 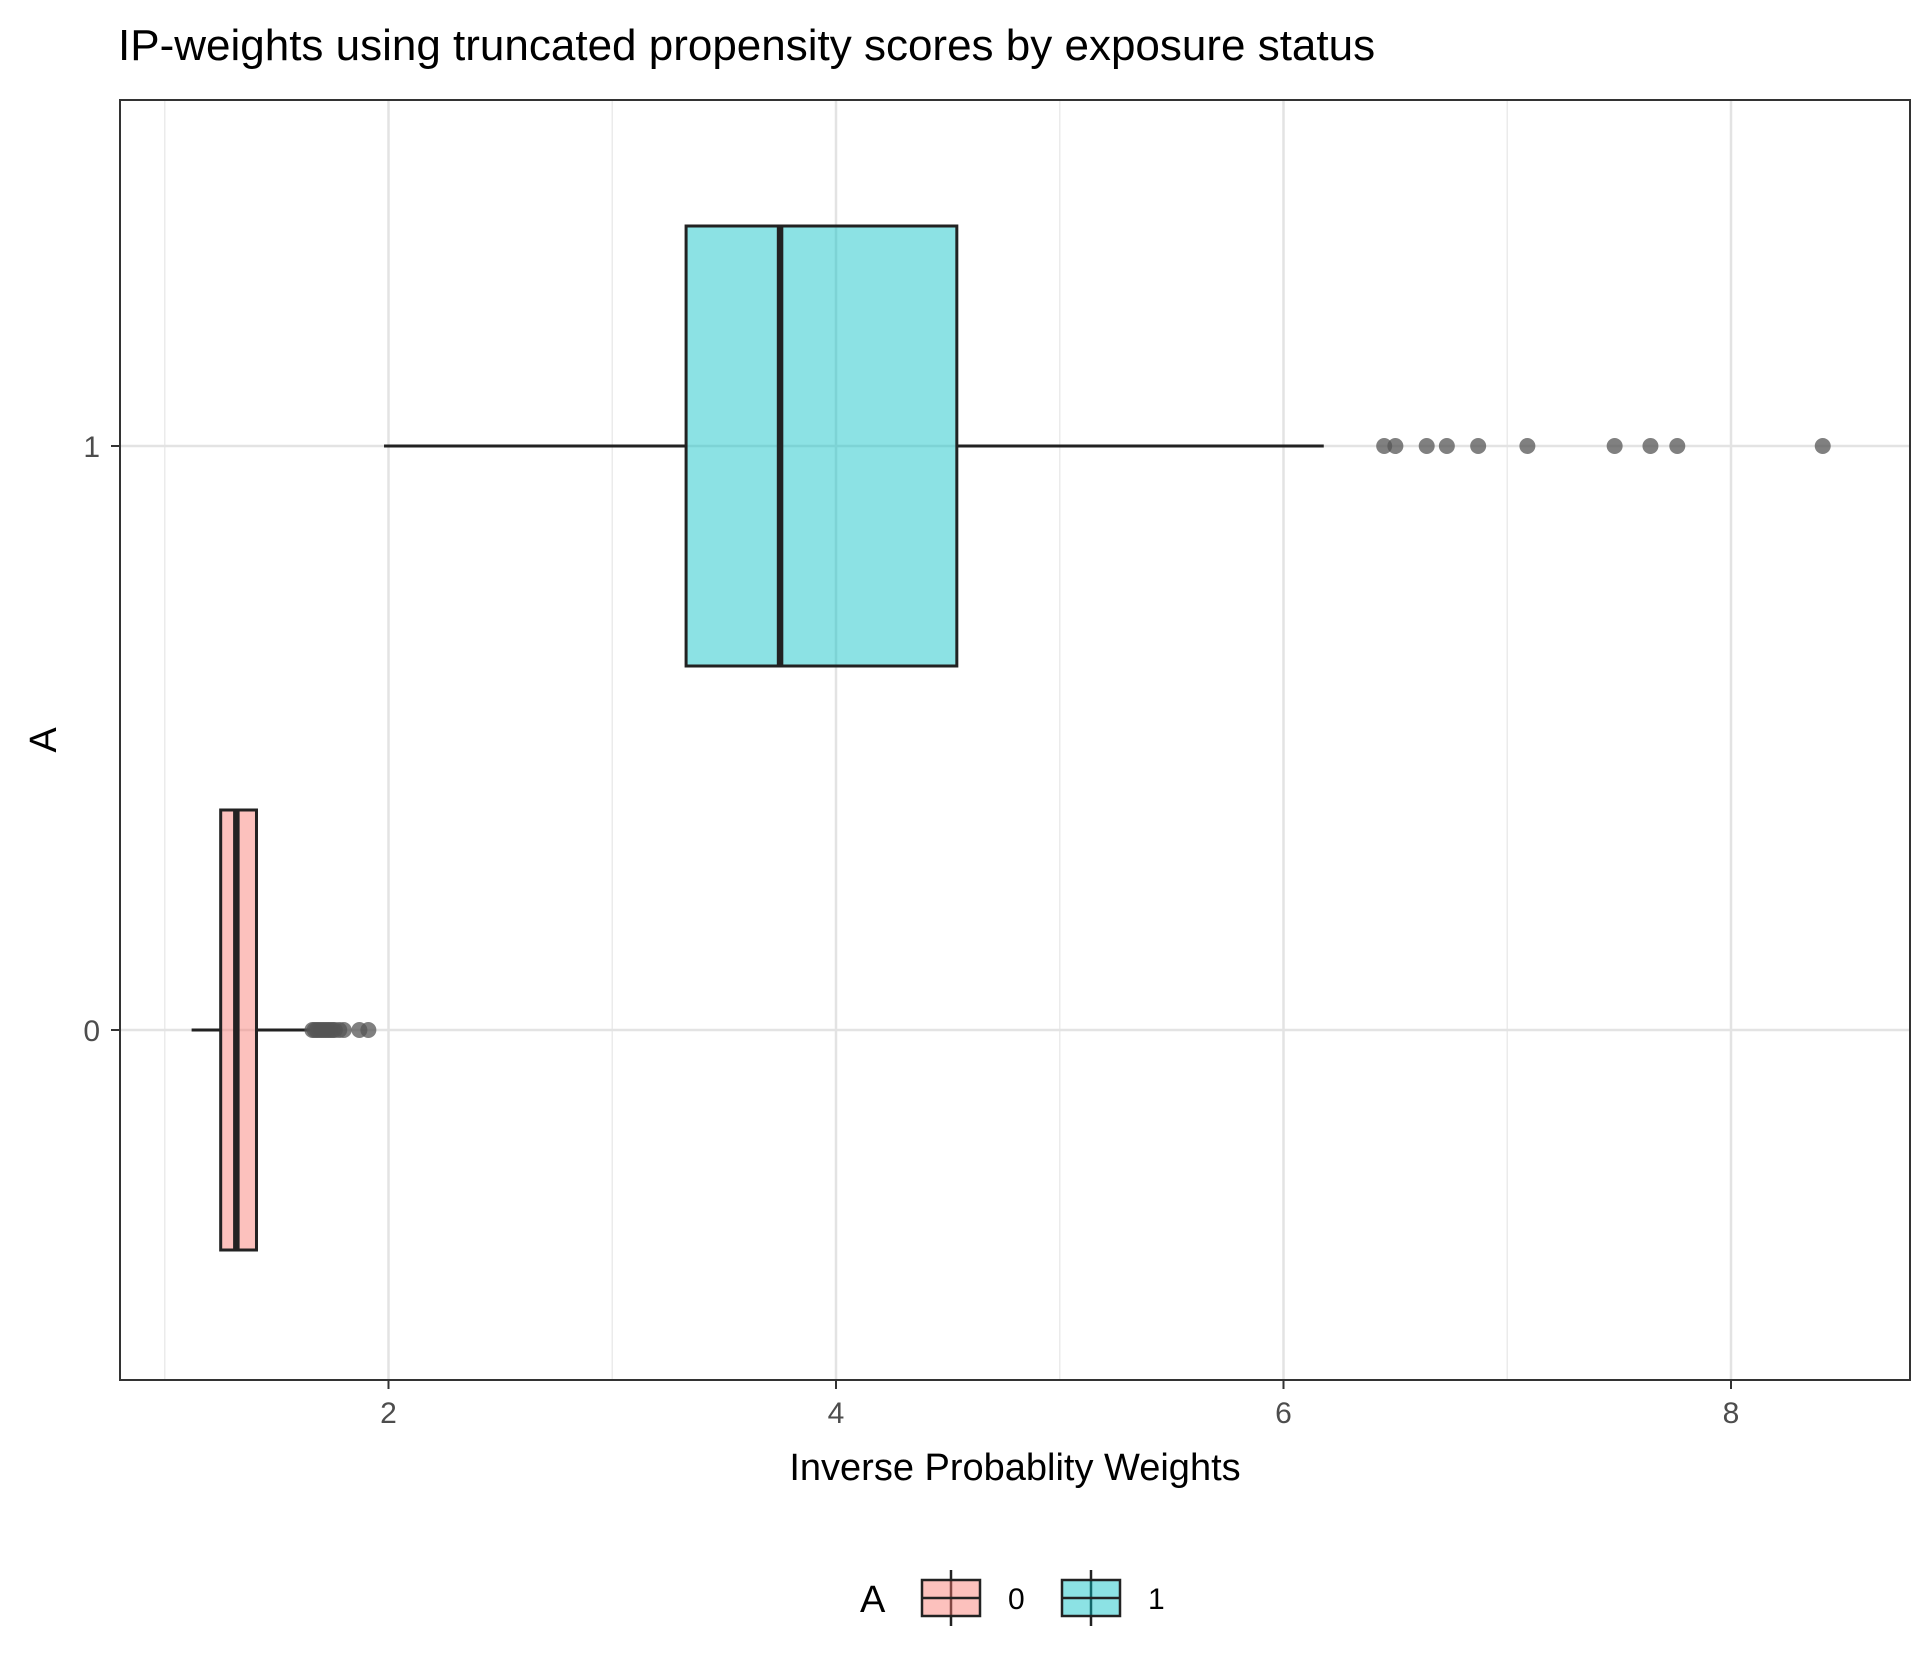 What do you see at coordinates (836, 1413) in the screenshot?
I see `x-tick-label: 4` at bounding box center [836, 1413].